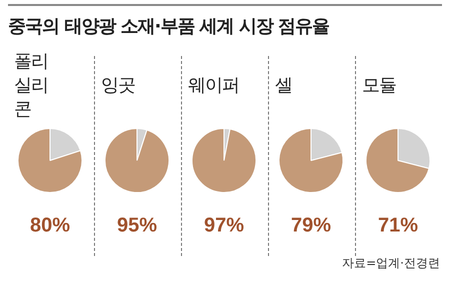 This screenshot has width=450, height=283. I want to click on chart-title: 잉곳, so click(118, 86).